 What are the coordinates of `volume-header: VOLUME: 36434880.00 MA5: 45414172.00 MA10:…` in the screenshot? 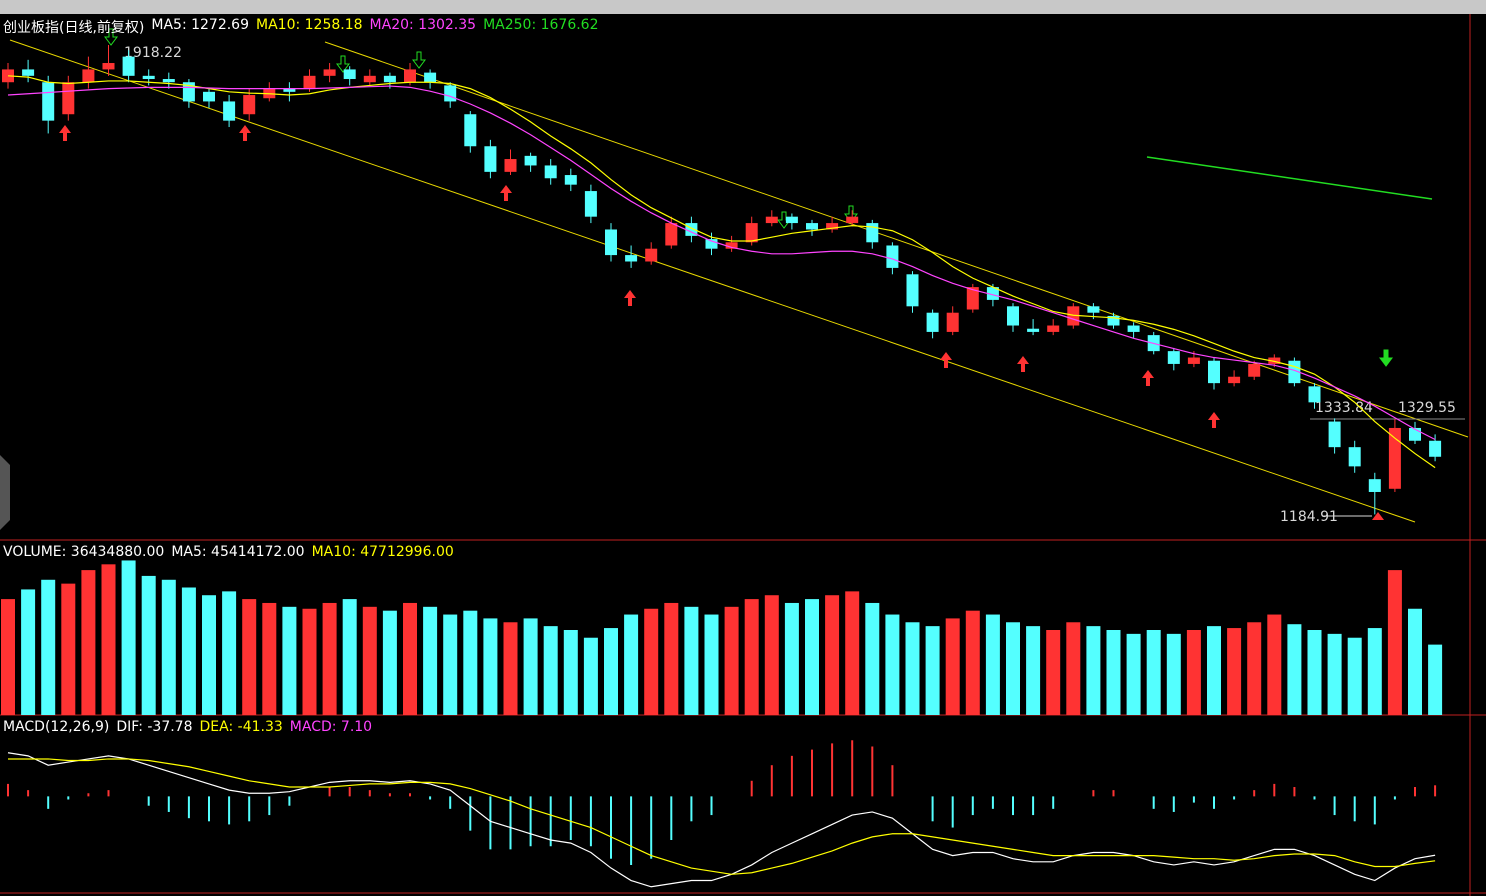 It's located at (228, 552).